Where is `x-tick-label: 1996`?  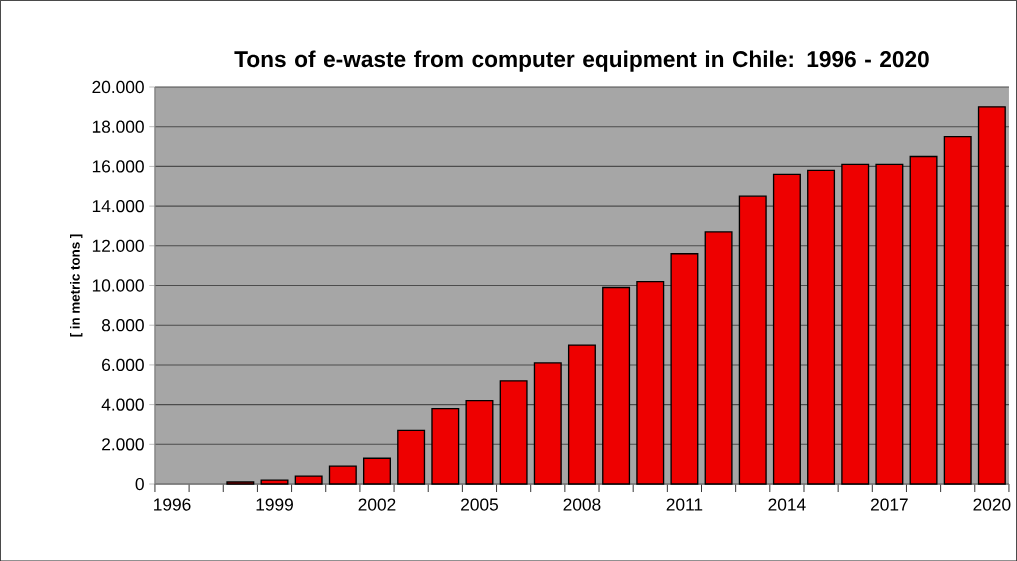
x-tick-label: 1996 is located at coordinates (172, 504).